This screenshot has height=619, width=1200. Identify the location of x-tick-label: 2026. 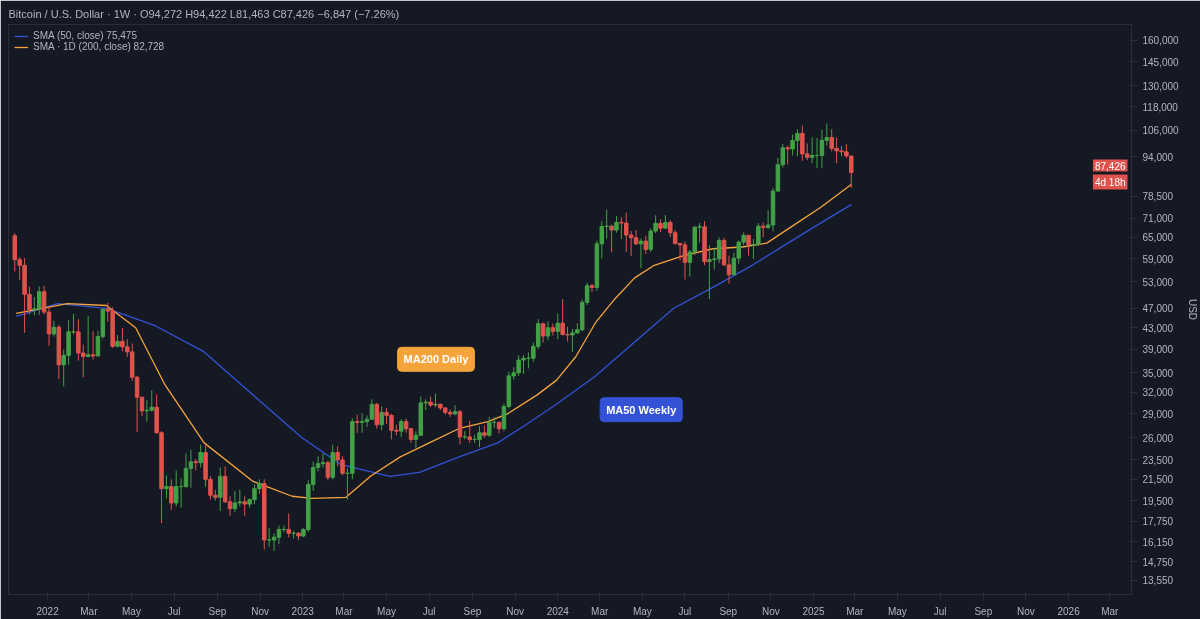
(1069, 611).